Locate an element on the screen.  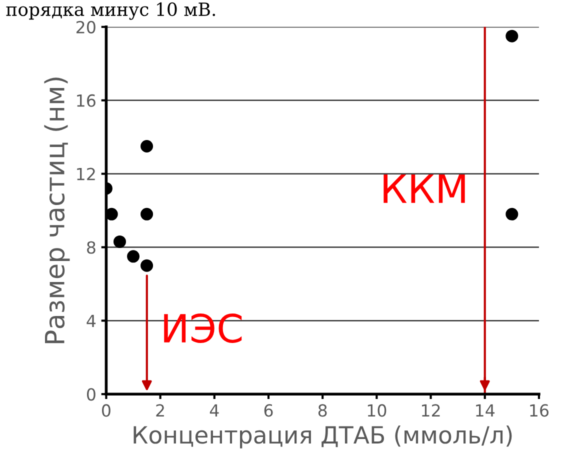
x-tick-label: 2 is located at coordinates (160, 410).